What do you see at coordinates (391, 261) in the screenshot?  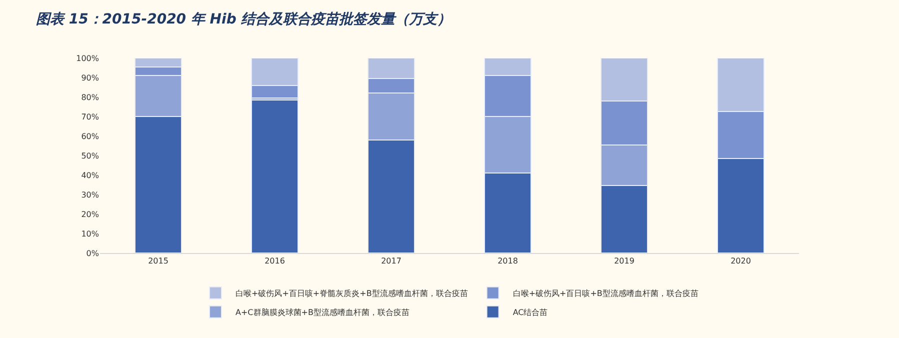 I see `x-tick-label: 2017` at bounding box center [391, 261].